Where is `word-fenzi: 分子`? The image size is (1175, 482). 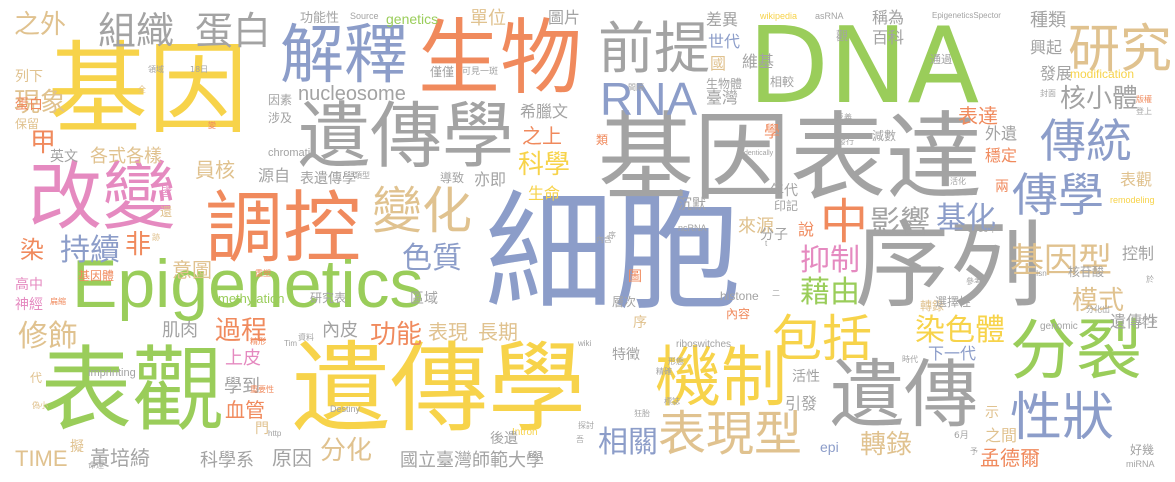
word-fenzi: 分子 is located at coordinates (774, 235).